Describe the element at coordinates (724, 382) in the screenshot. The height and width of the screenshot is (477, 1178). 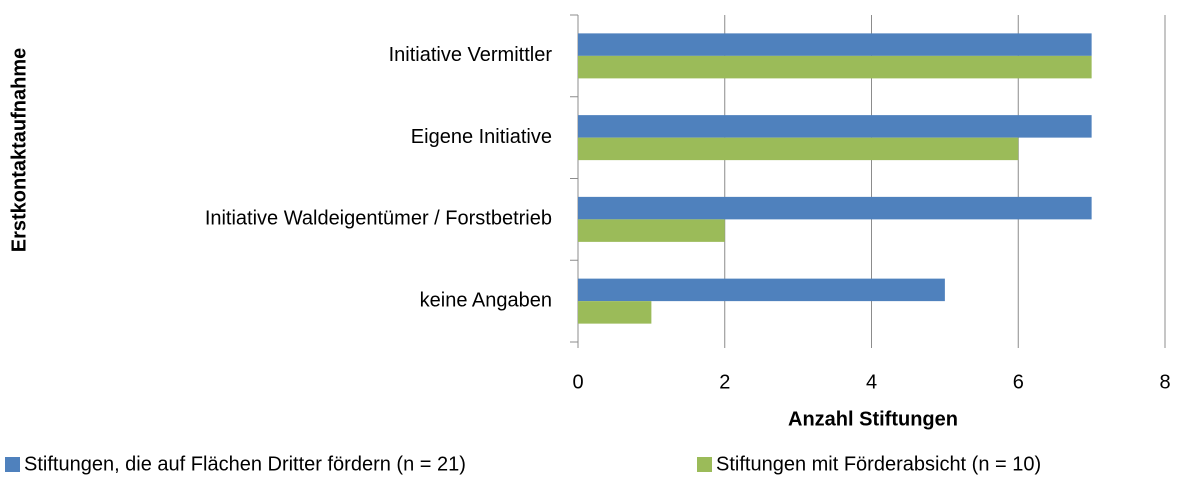
I see `x-tick-label: 2` at that location.